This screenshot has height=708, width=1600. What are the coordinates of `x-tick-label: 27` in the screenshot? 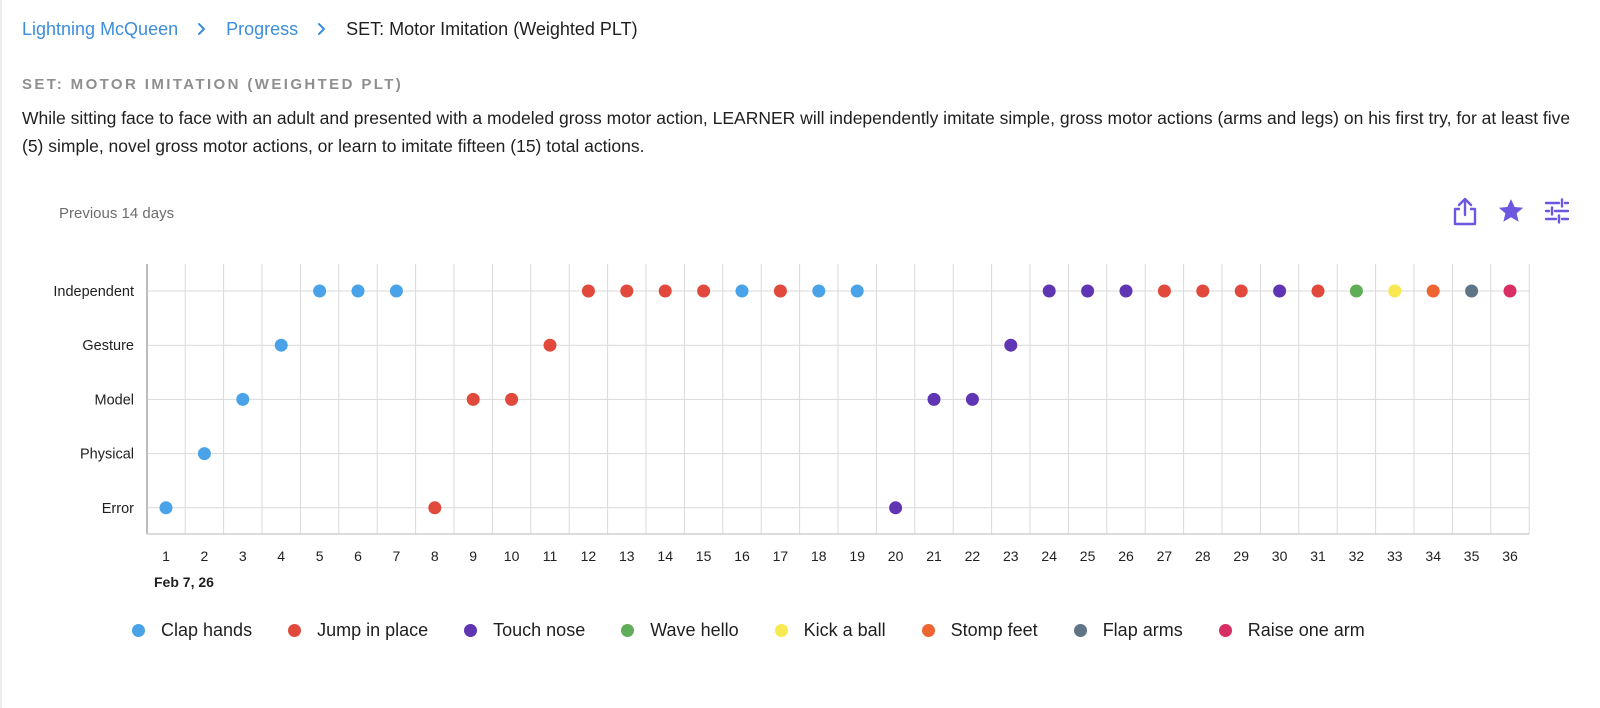 It's located at (1165, 556).